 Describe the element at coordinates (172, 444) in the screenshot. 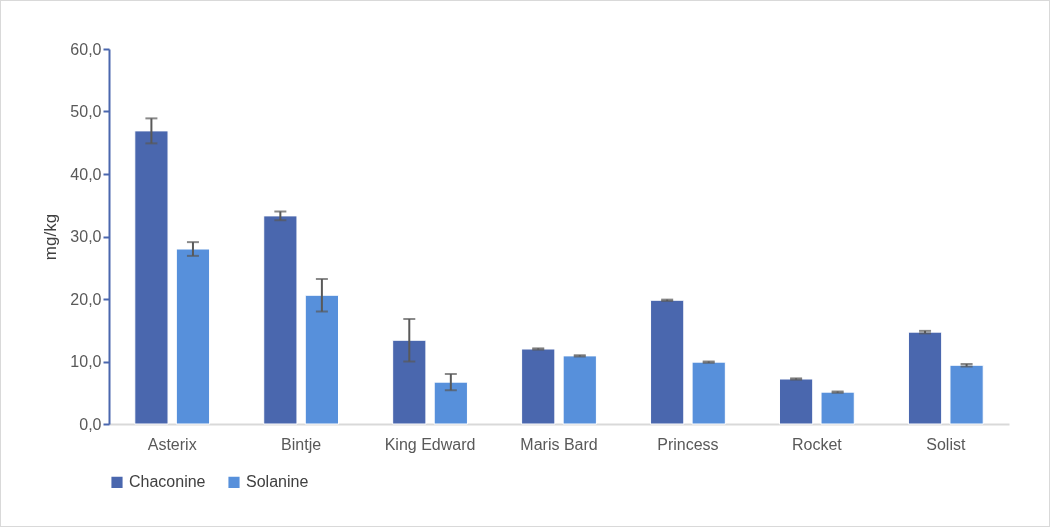

I see `x-tick-label: Asterix` at that location.